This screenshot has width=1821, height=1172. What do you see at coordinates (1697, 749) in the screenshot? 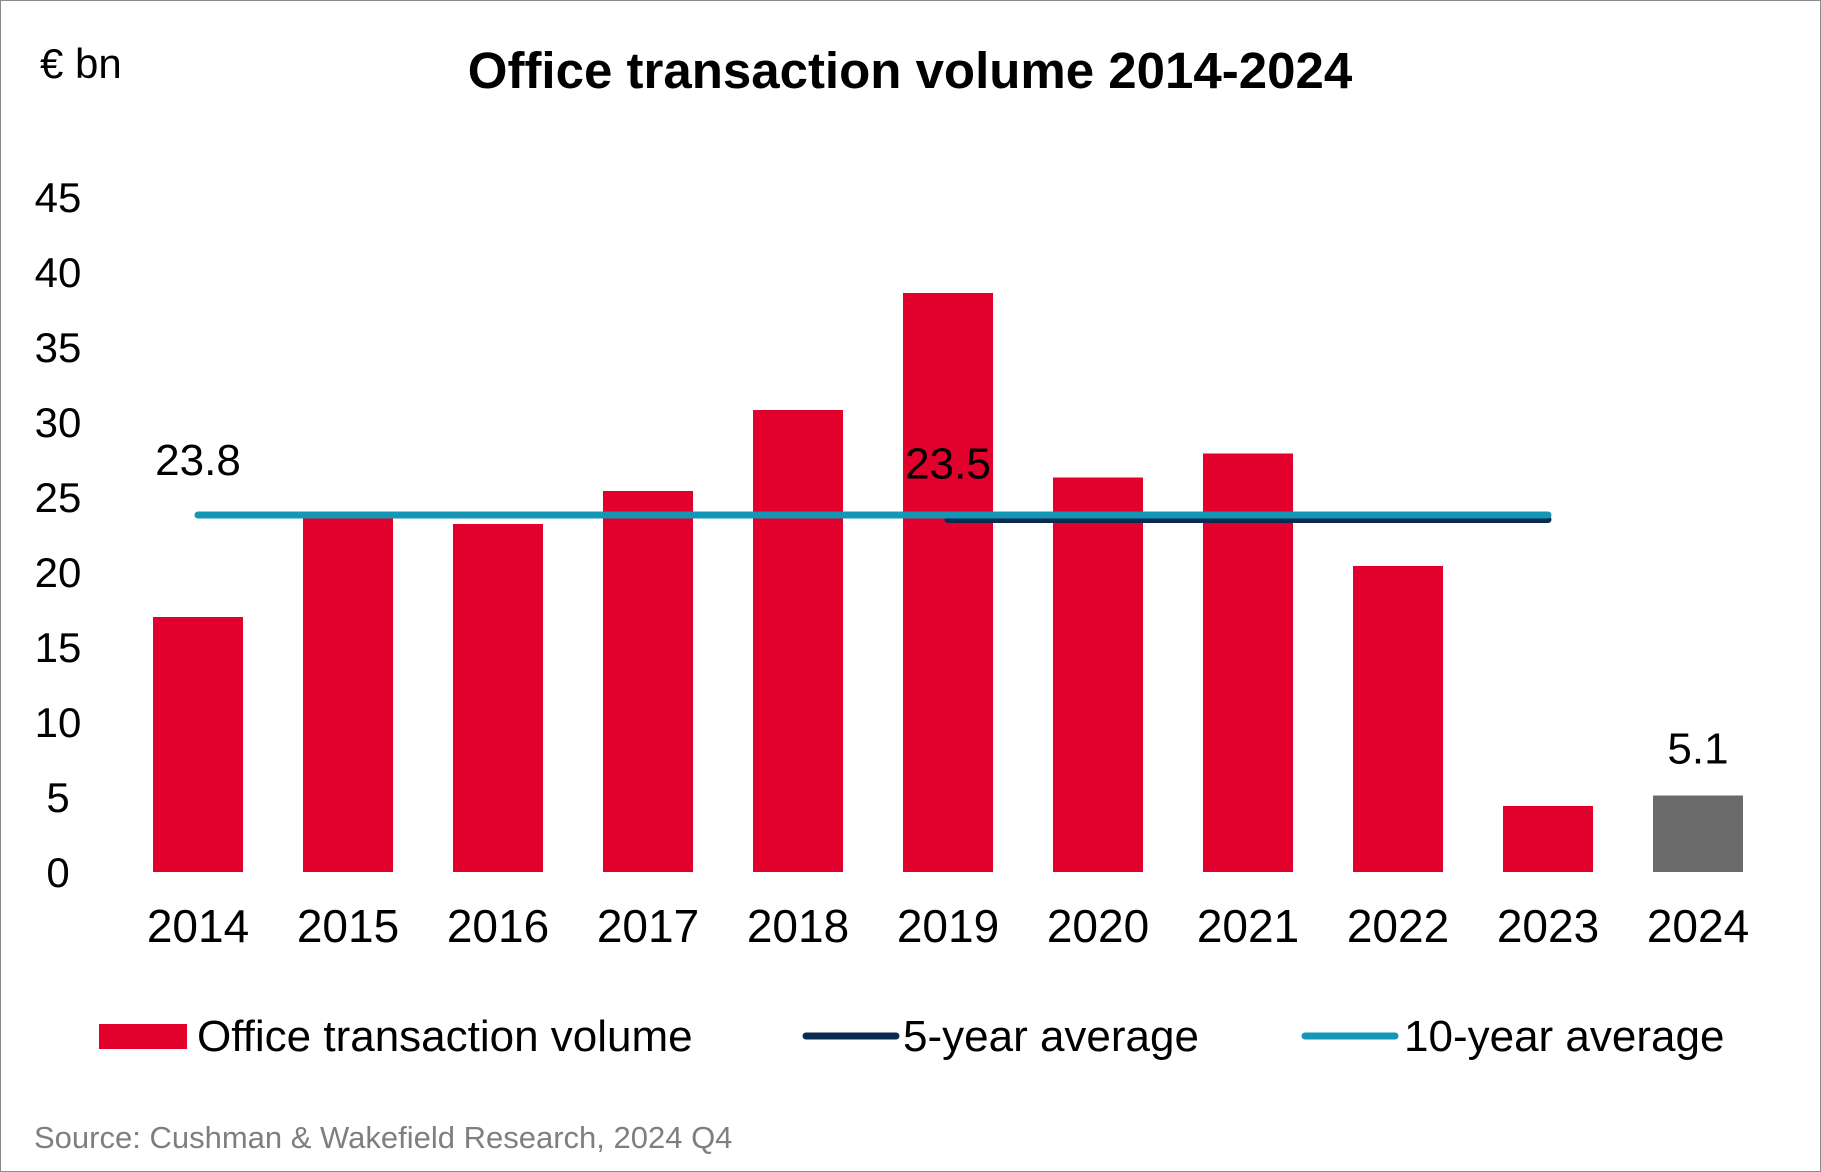
I see `data-label: 5.1` at bounding box center [1697, 749].